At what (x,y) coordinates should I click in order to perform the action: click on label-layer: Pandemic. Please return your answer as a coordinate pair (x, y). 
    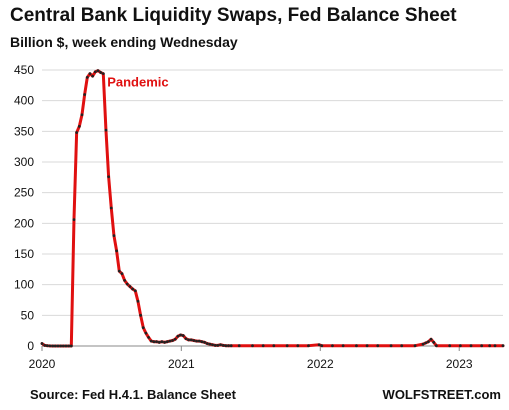
    Looking at the image, I should click on (137, 81).